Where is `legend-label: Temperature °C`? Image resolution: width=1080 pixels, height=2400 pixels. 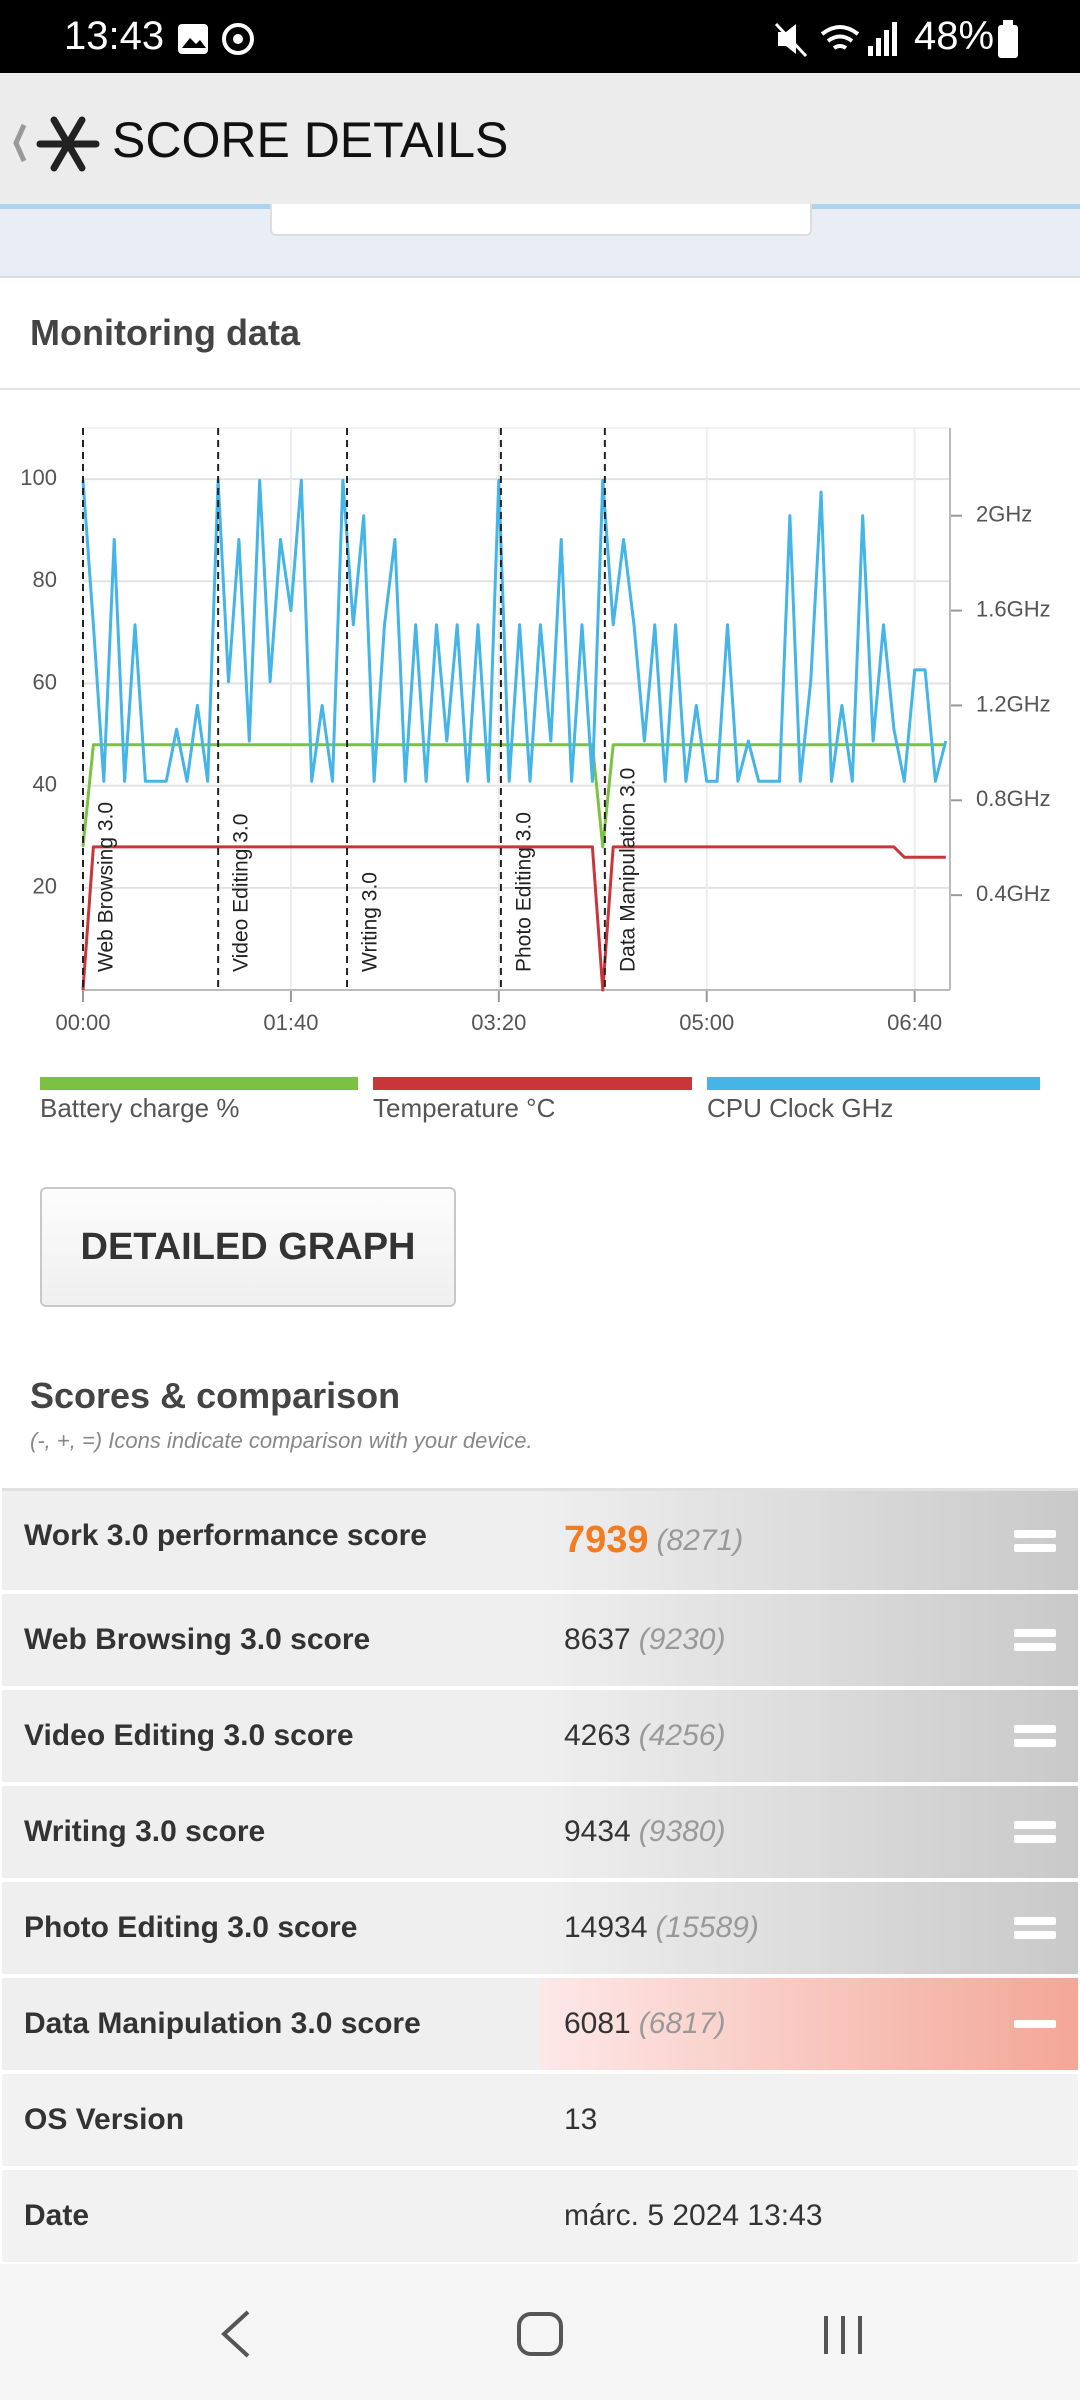
legend-label: Temperature °C is located at coordinates (464, 1108).